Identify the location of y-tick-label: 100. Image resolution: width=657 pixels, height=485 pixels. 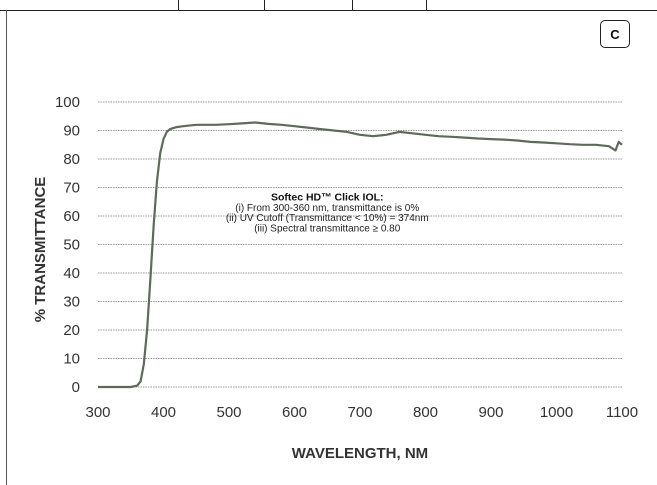
(67, 102).